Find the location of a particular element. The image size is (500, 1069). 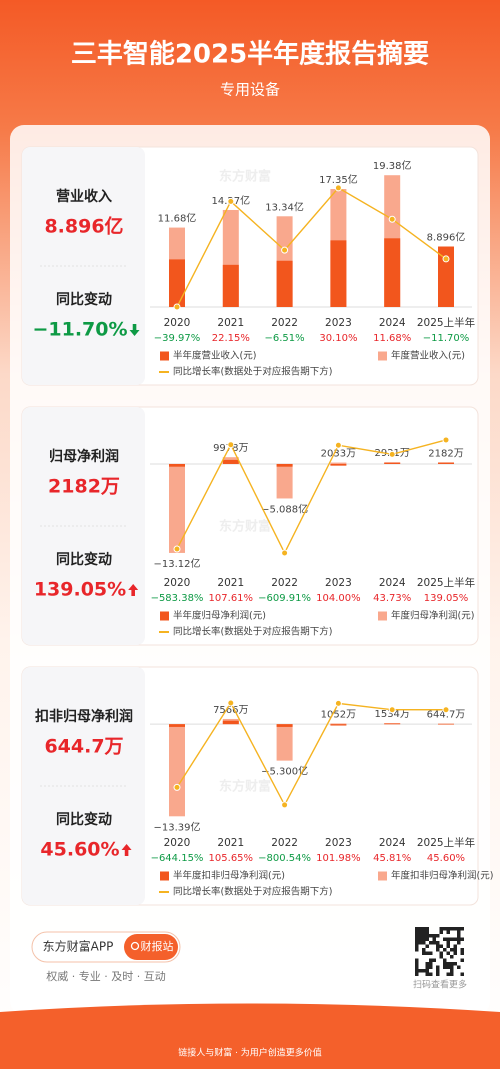

panel-change: 139.05% is located at coordinates (80, 590).